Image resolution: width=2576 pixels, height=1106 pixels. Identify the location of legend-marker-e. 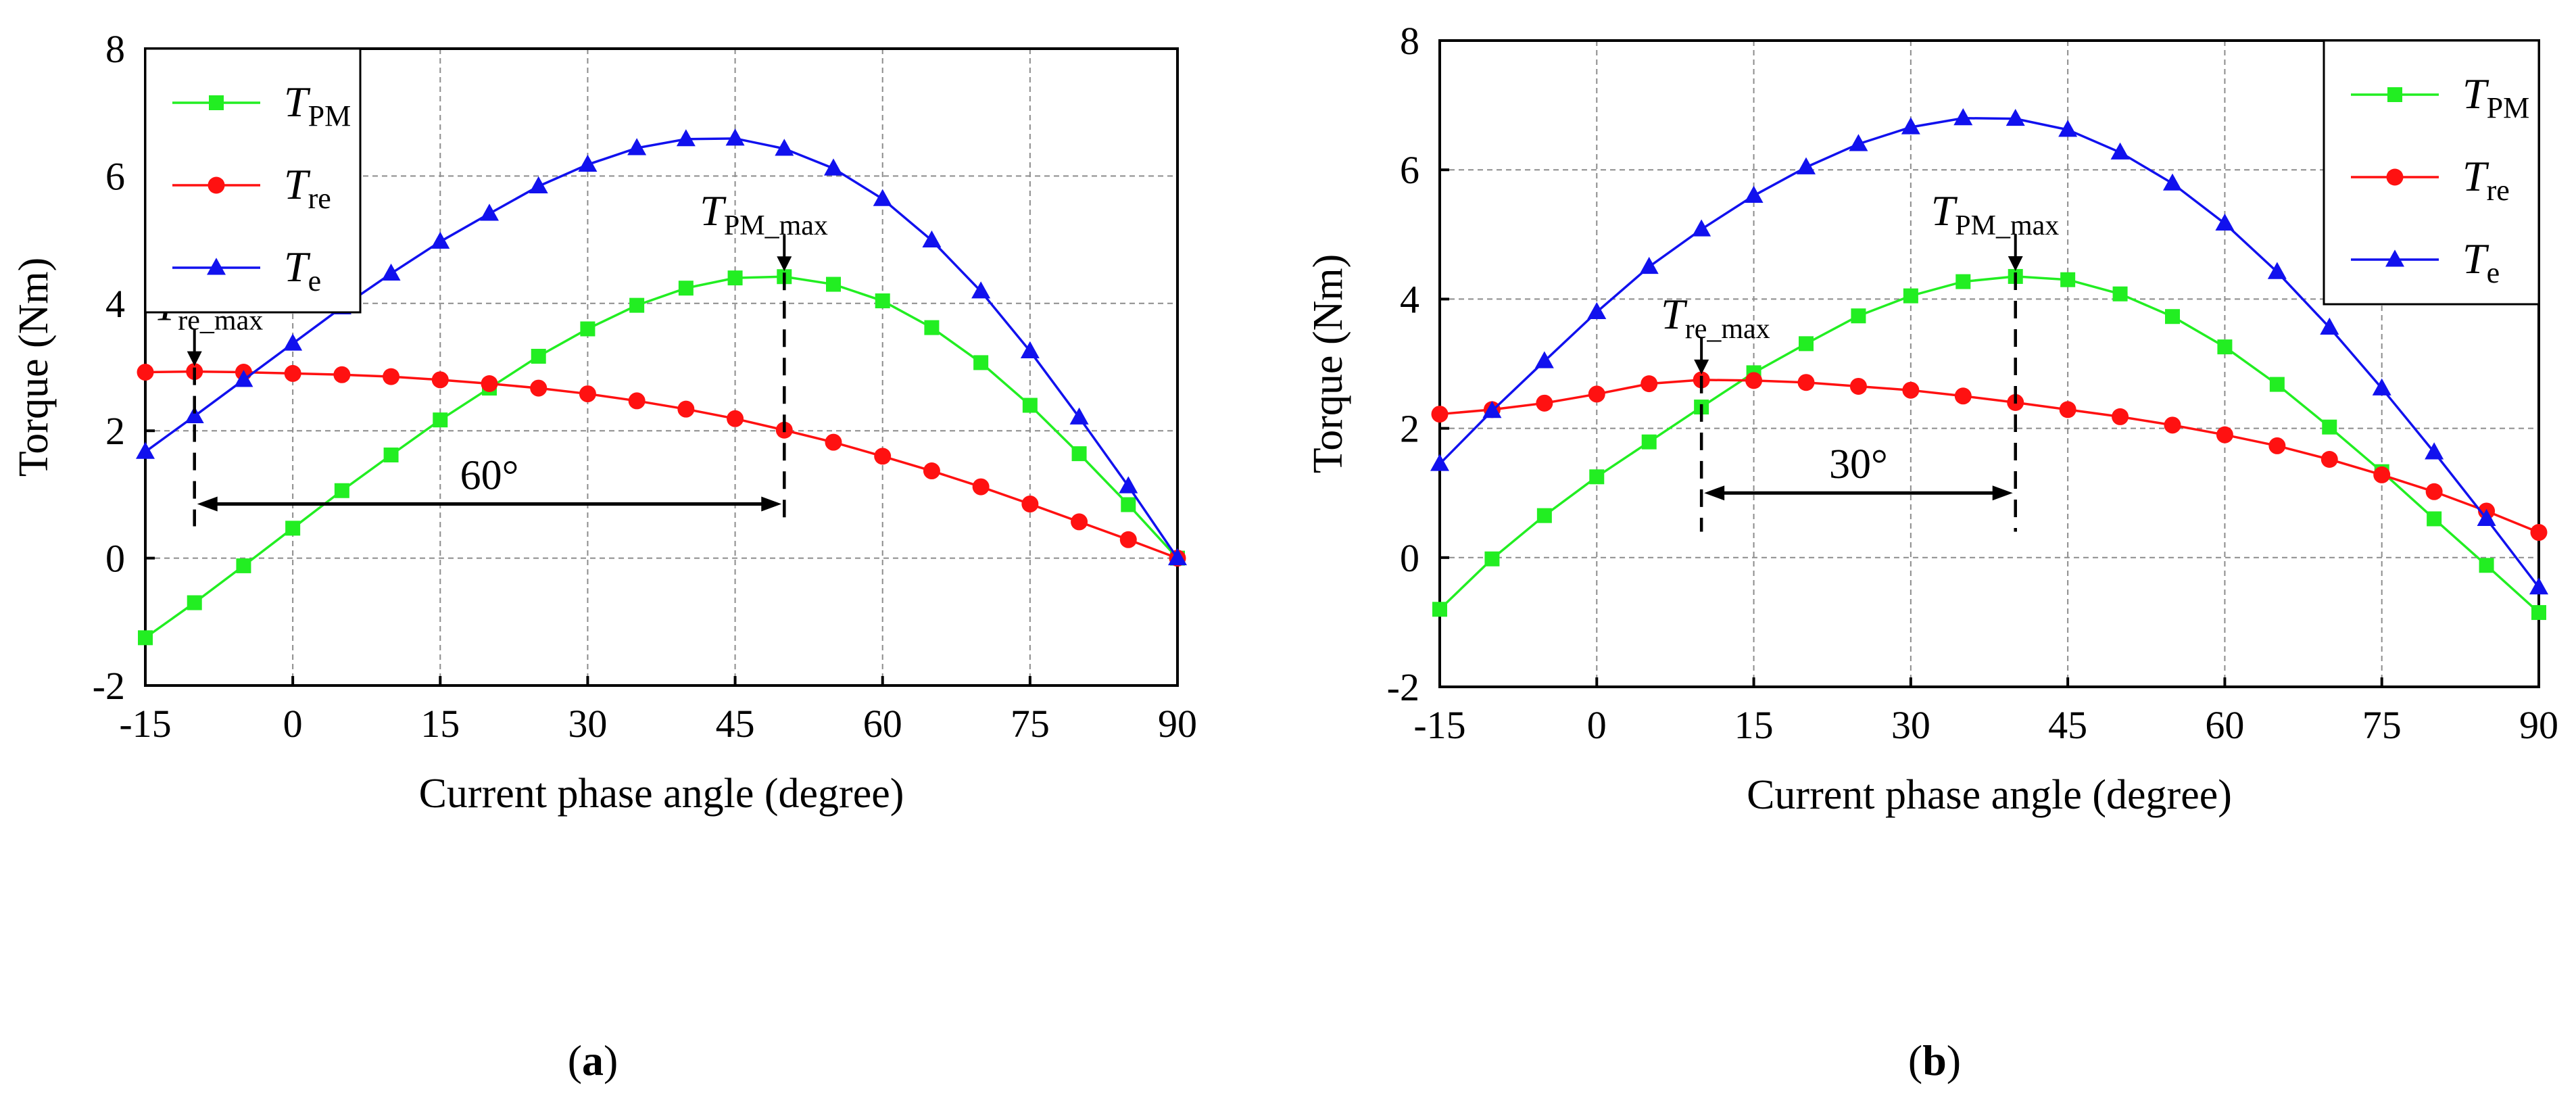
(216, 266).